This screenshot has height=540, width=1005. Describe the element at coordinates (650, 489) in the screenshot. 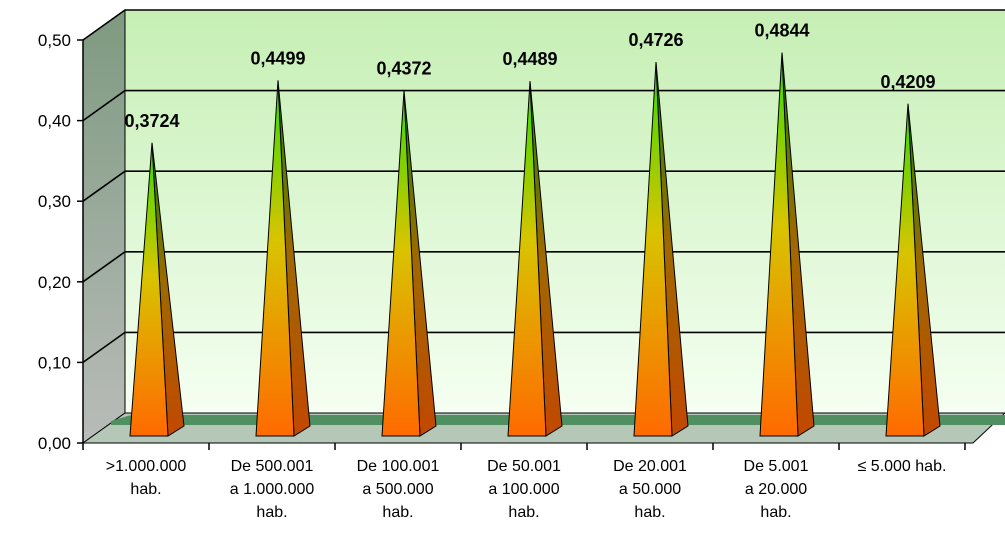

I see `x-tick-label: a 50.000` at that location.